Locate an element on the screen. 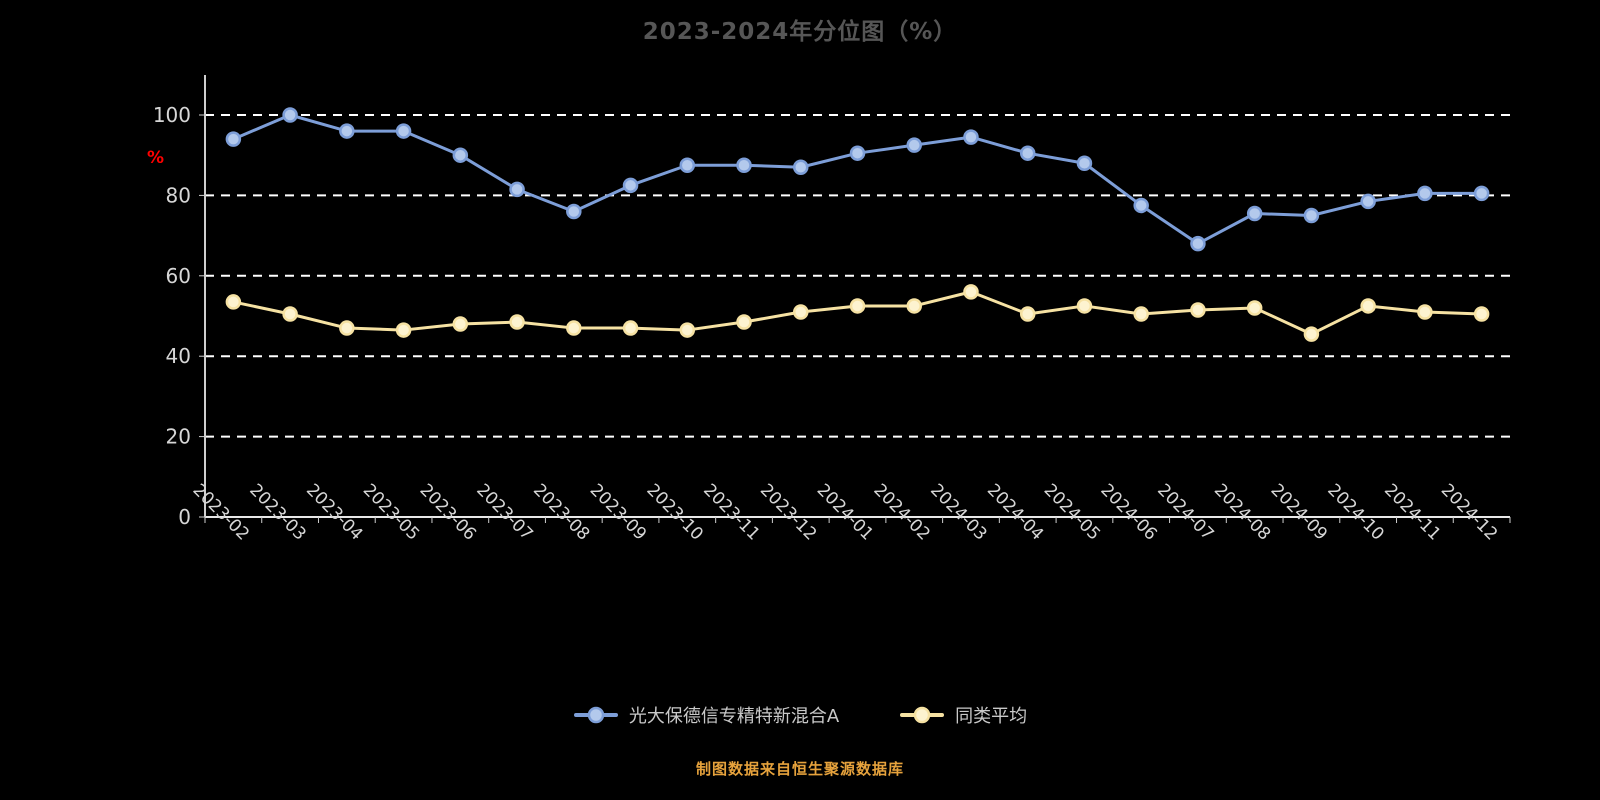 The image size is (1600, 800). y-tick-label: 100 is located at coordinates (172, 115).